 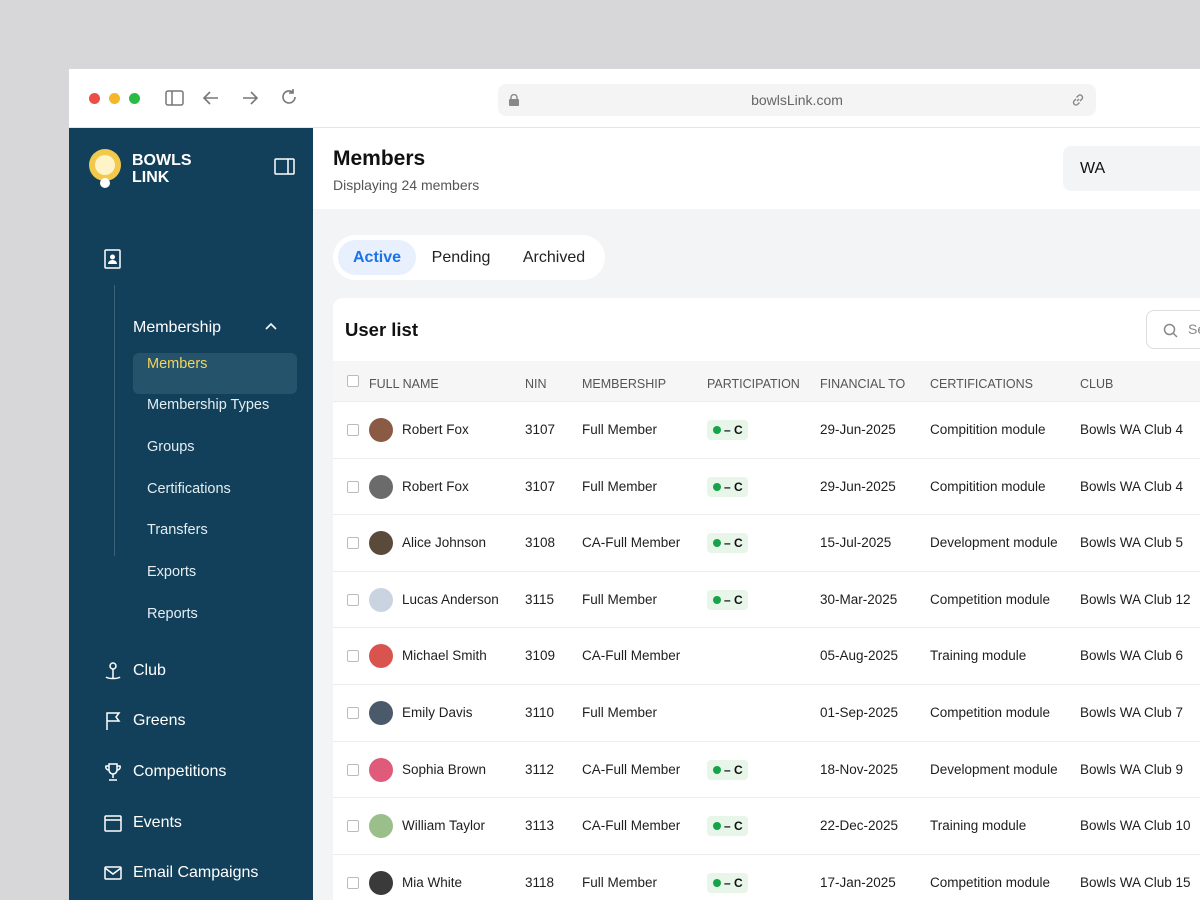 I want to click on cell: 01-Sep-2025, so click(x=859, y=712).